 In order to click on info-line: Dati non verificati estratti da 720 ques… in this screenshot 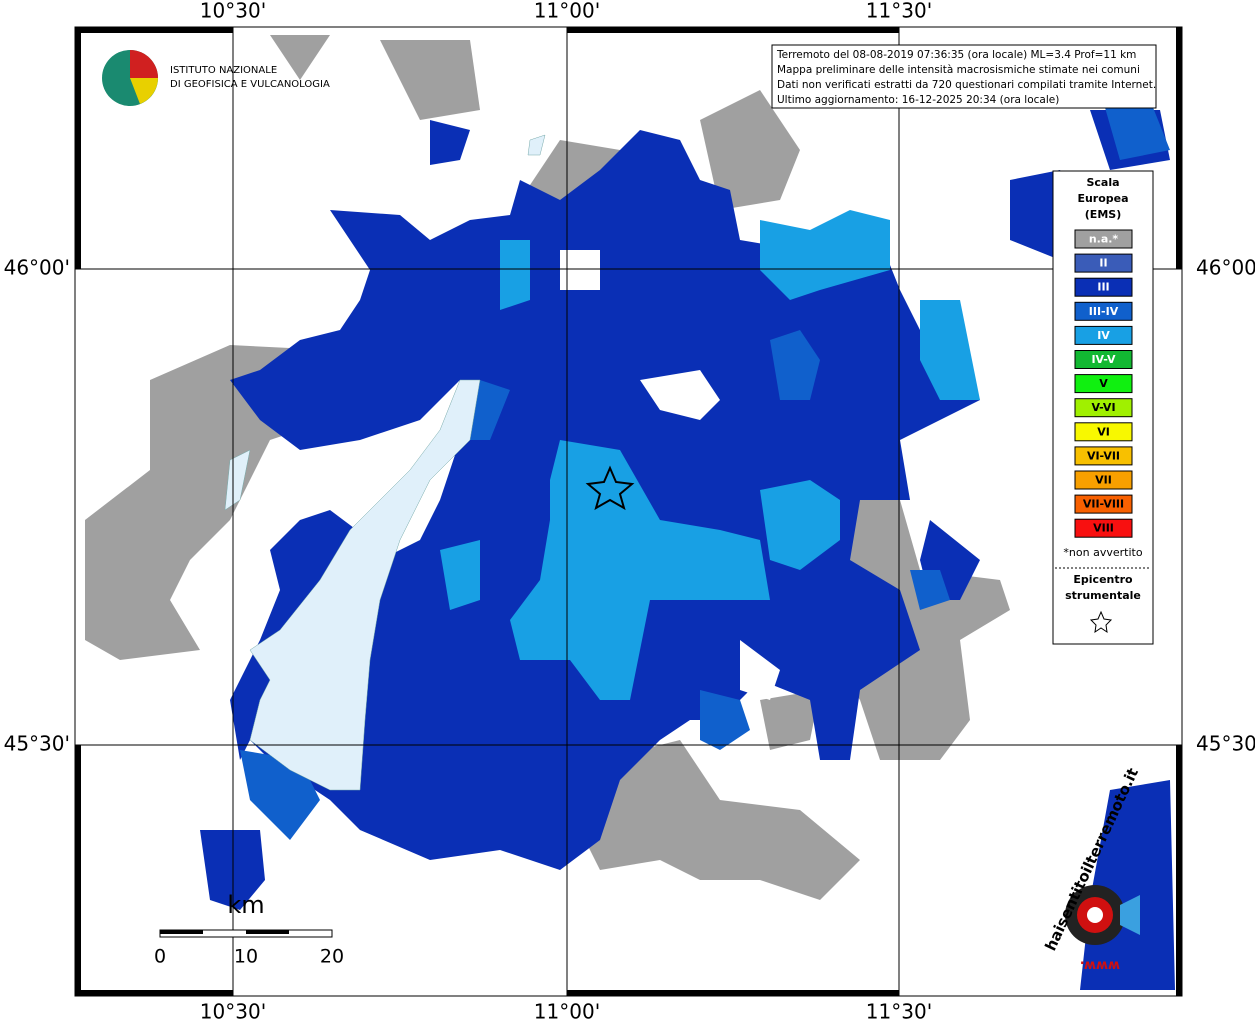, I will do `click(966, 85)`.